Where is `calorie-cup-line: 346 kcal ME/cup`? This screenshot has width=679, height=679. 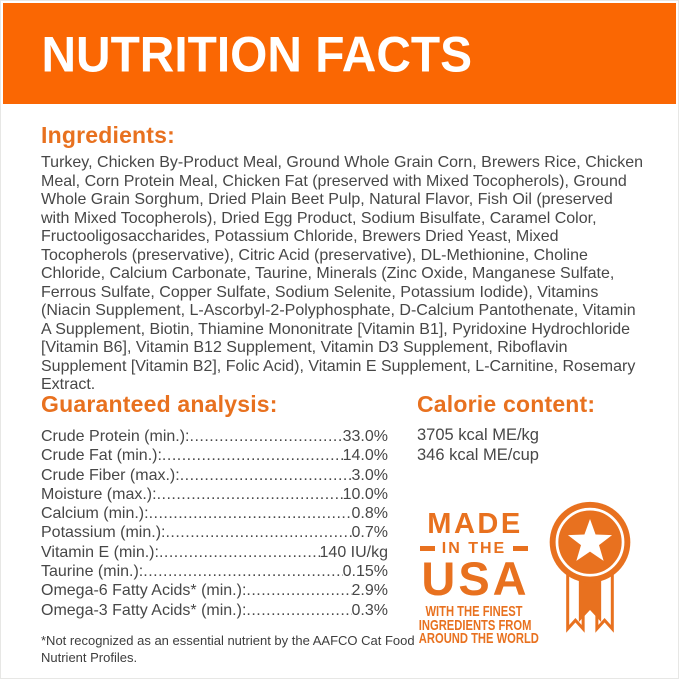 calorie-cup-line: 346 kcal ME/cup is located at coordinates (478, 455).